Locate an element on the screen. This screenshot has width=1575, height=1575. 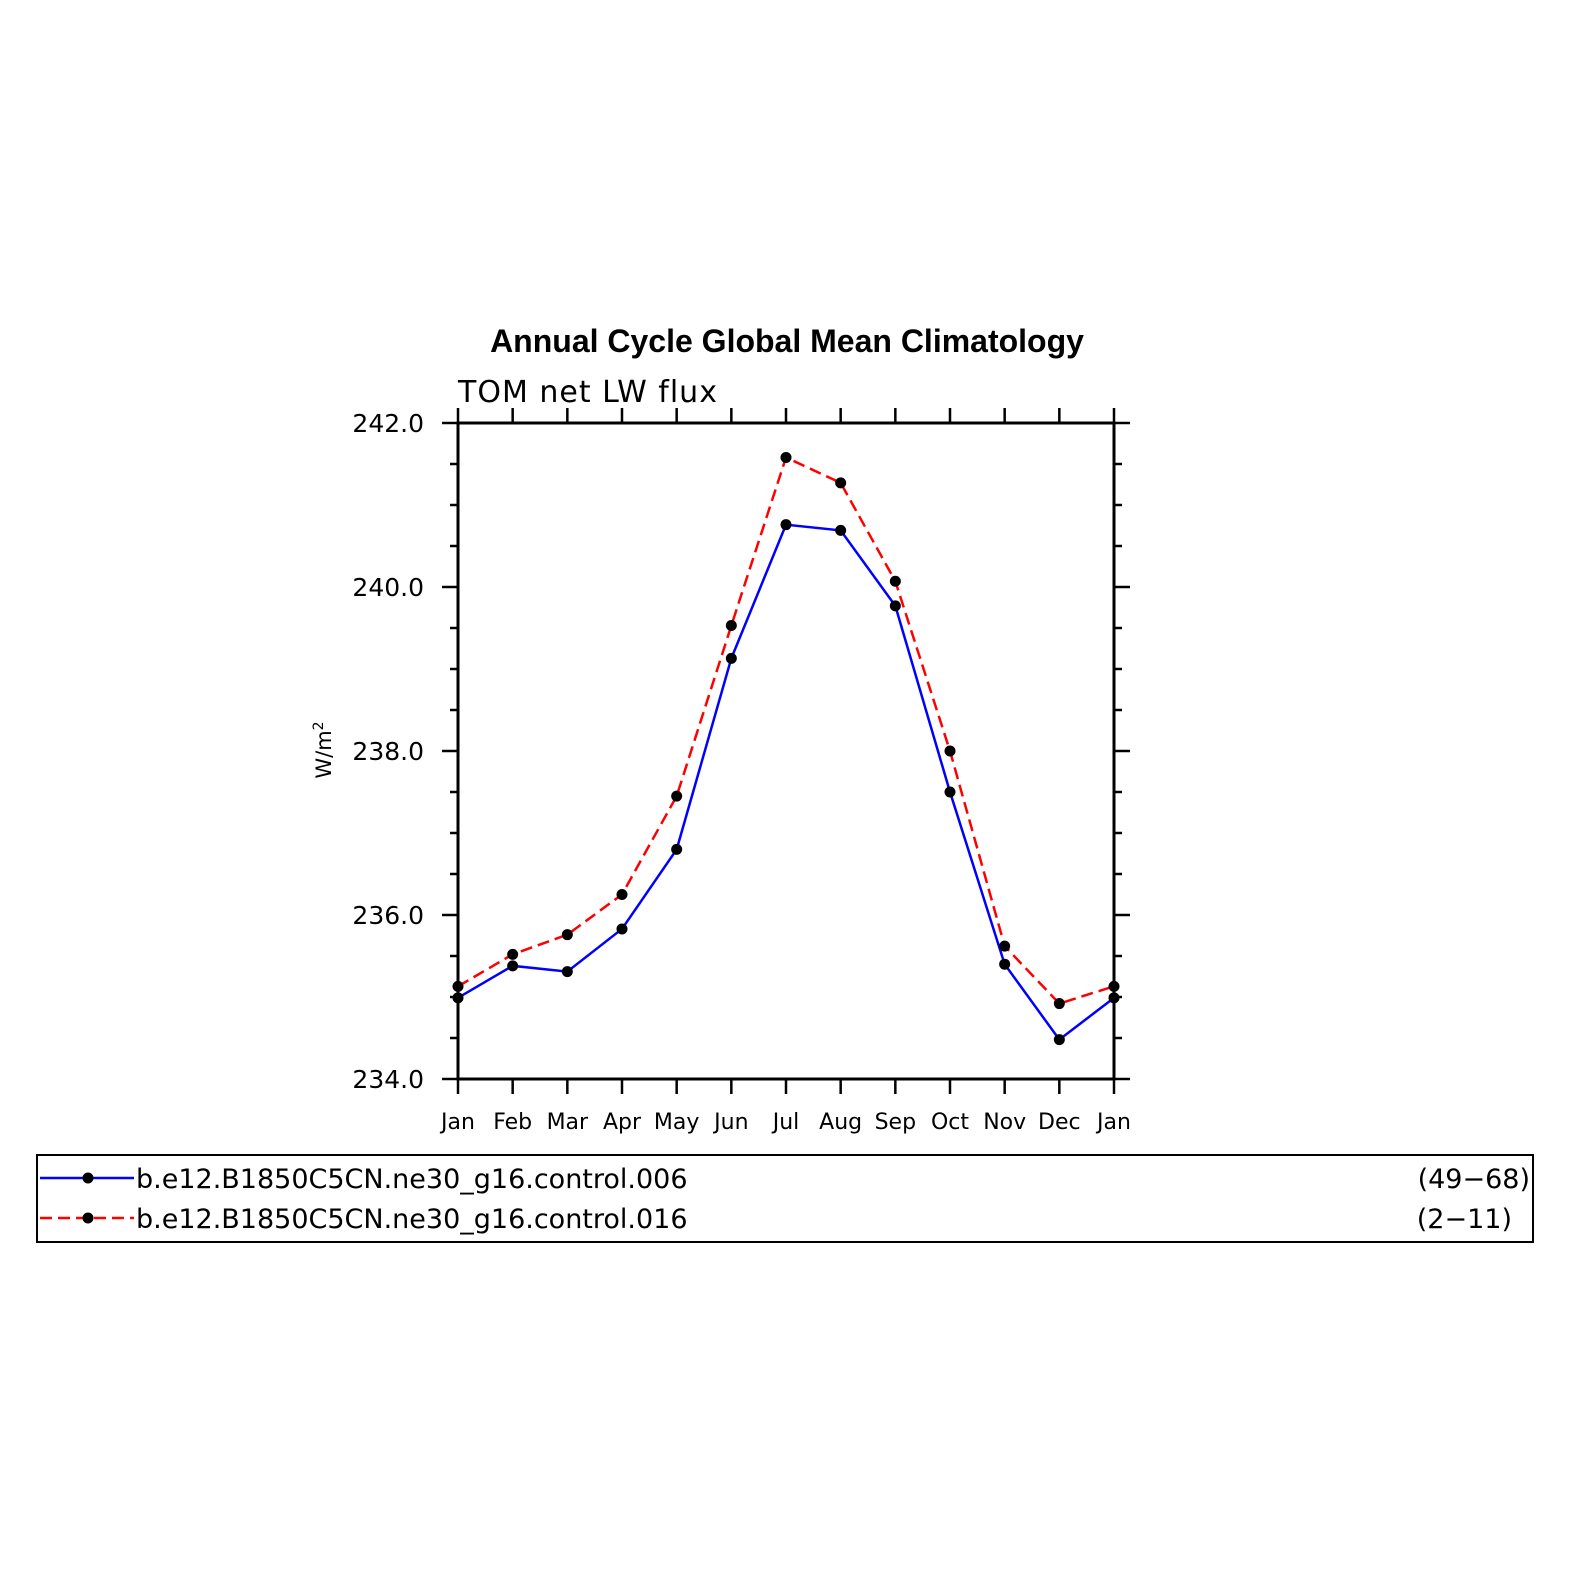
x-tick-label: Mar is located at coordinates (568, 1122).